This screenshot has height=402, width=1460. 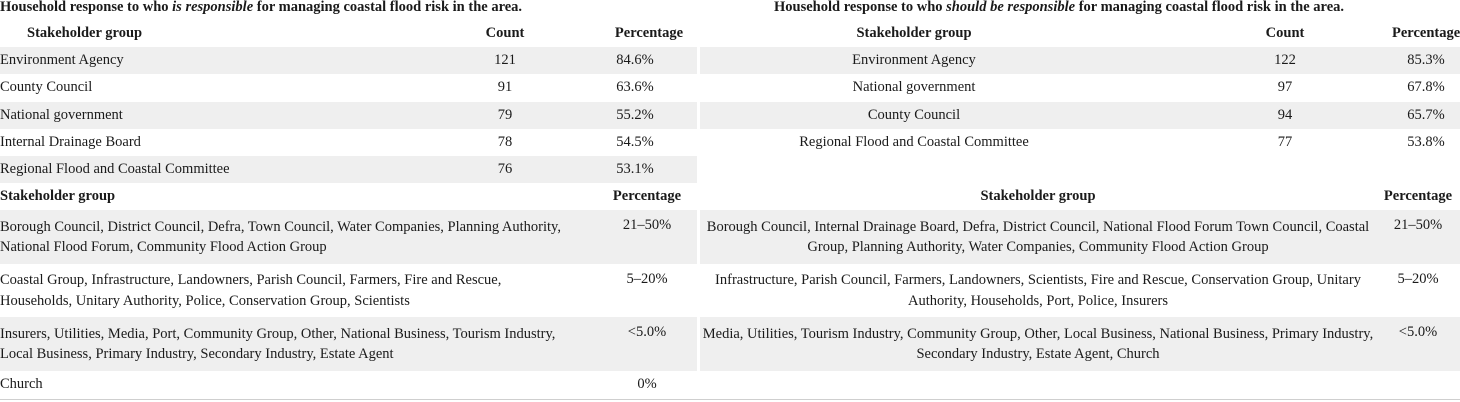 What do you see at coordinates (647, 383) in the screenshot?
I see `percent-cell: 0%` at bounding box center [647, 383].